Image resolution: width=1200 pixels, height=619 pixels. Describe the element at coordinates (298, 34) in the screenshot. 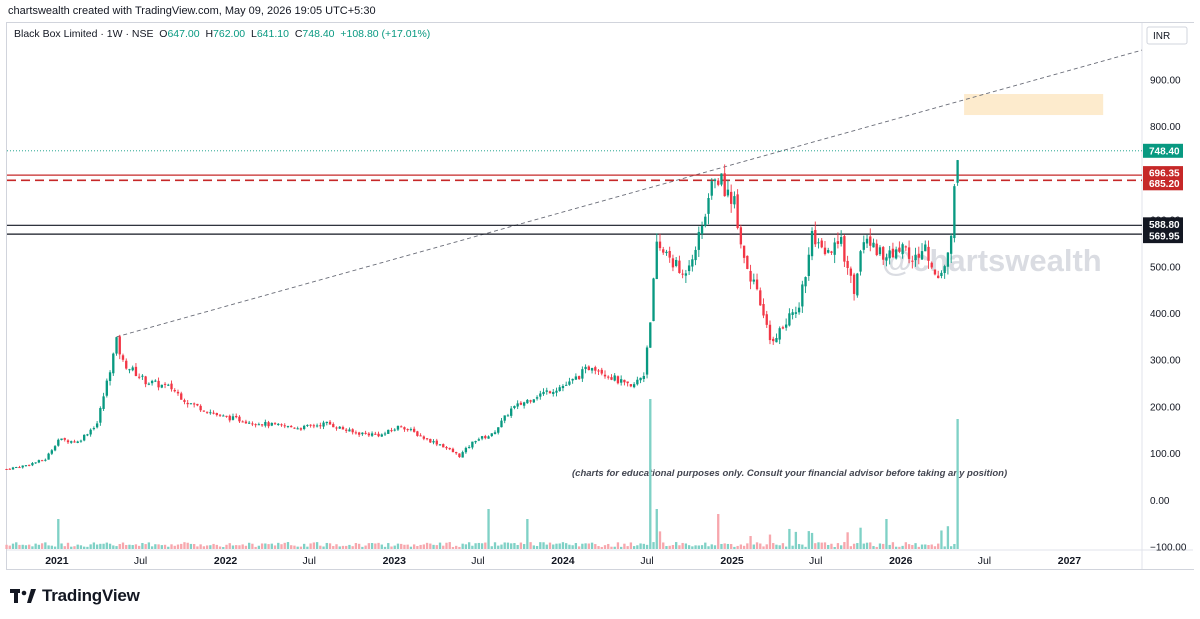

I see `close-label: C` at that location.